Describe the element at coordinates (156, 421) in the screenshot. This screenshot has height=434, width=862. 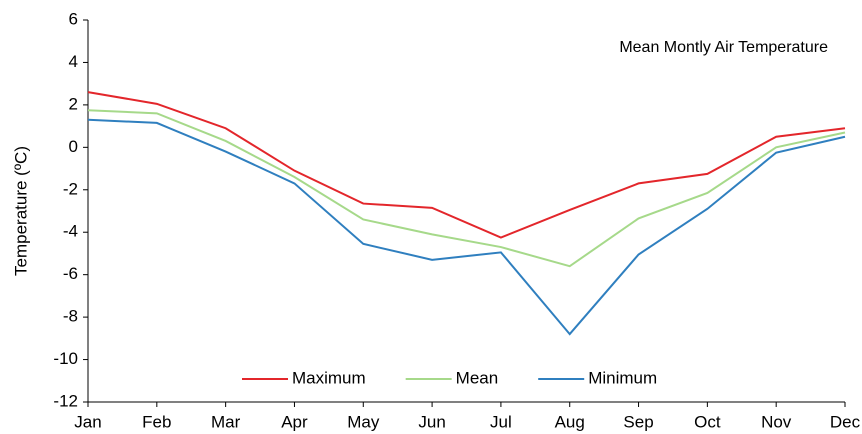
I see `x-tick-label: Feb` at that location.